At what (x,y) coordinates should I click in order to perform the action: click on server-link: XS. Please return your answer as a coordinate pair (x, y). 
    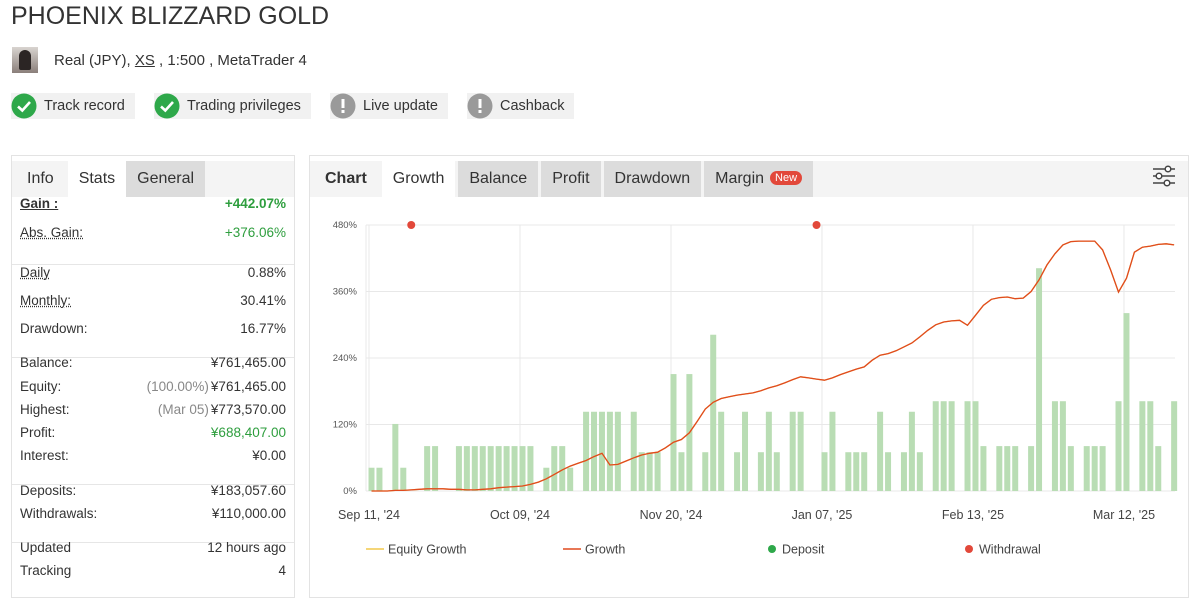
    Looking at the image, I should click on (144, 60).